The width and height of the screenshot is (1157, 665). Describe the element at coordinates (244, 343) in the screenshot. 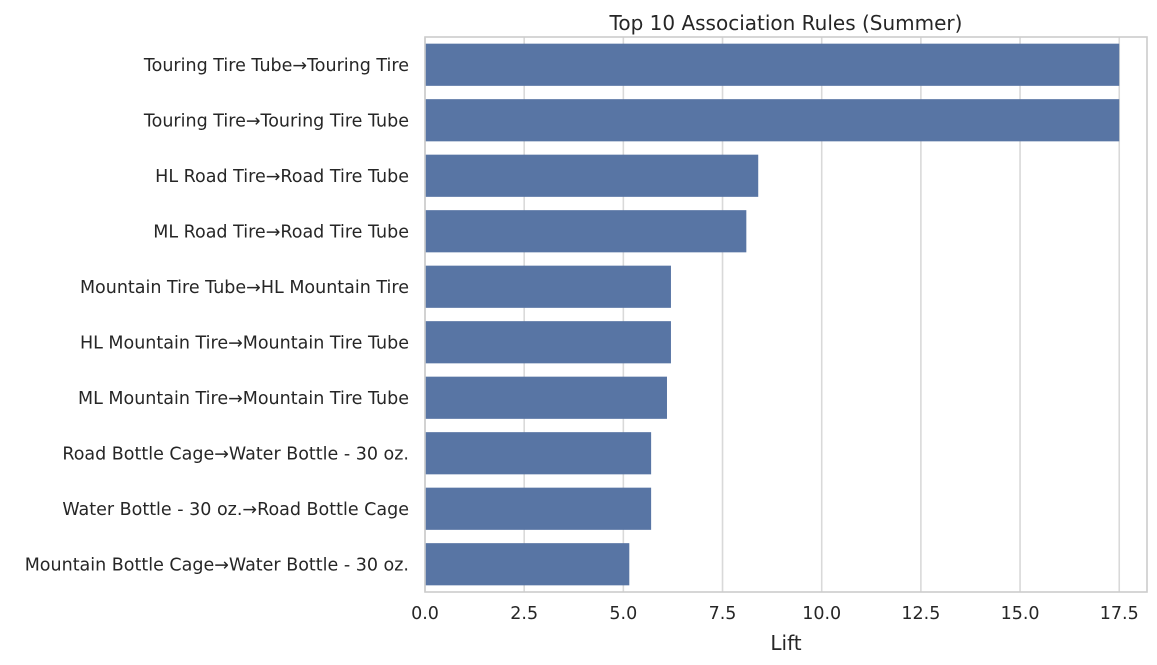

I see `y-tick-label: HL Mountain Tire→Mountain Tire Tube` at that location.